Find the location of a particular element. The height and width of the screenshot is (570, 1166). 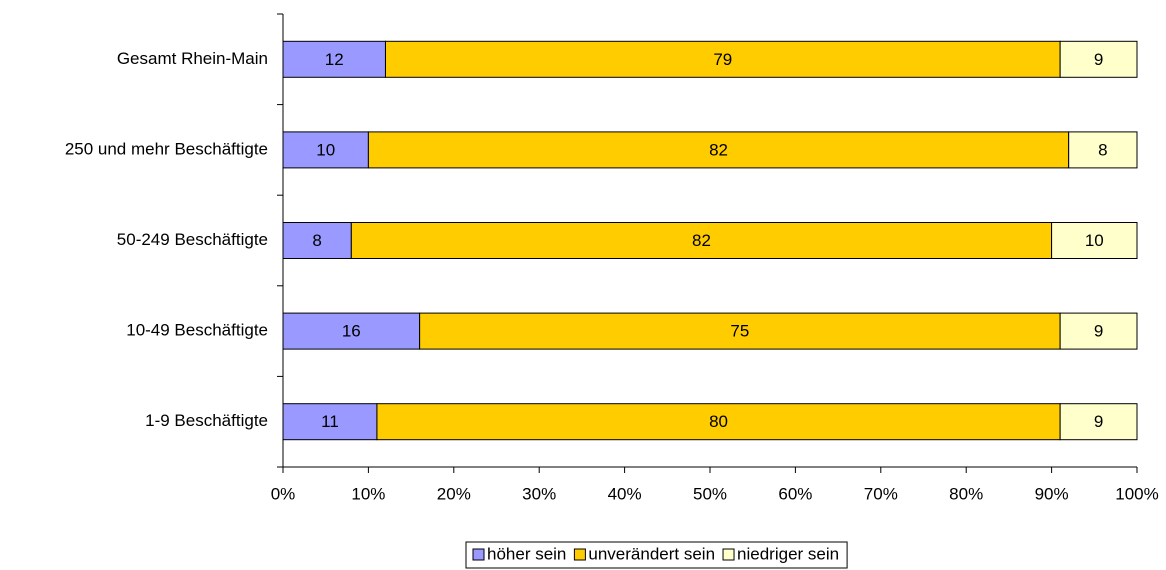

x-tick-label: 30% is located at coordinates (539, 493).